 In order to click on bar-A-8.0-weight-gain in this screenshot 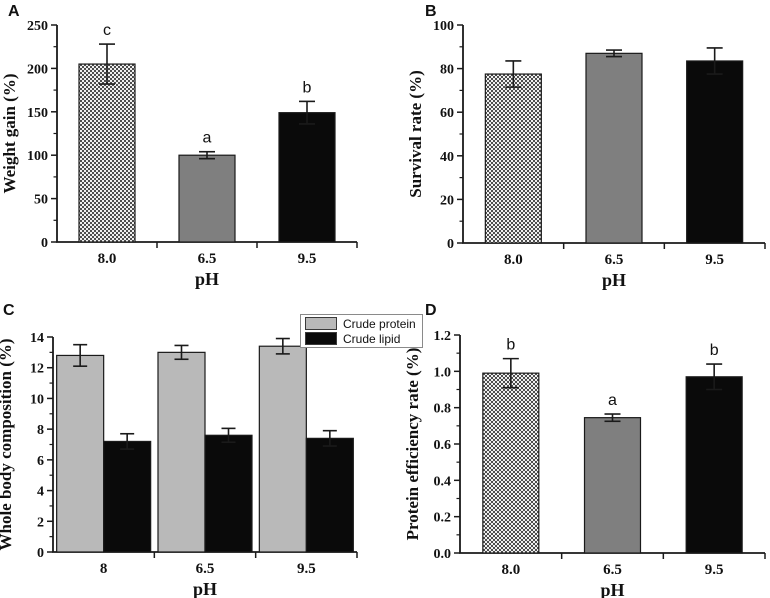, I will do `click(107, 153)`.